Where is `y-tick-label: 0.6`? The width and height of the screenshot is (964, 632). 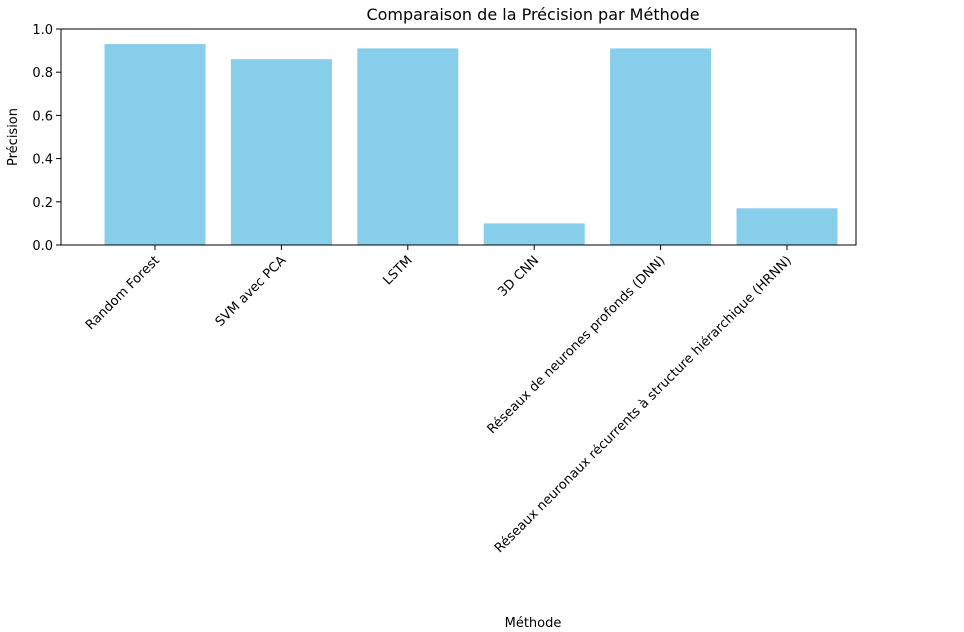
y-tick-label: 0.6 is located at coordinates (42, 116).